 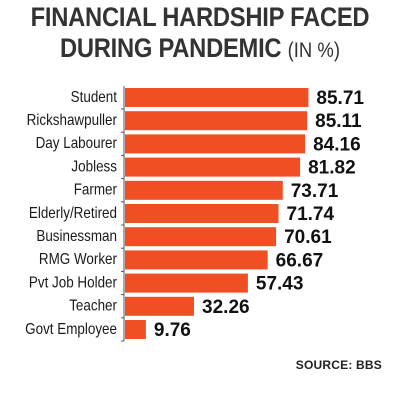 I want to click on category-label: Student, so click(x=94, y=97).